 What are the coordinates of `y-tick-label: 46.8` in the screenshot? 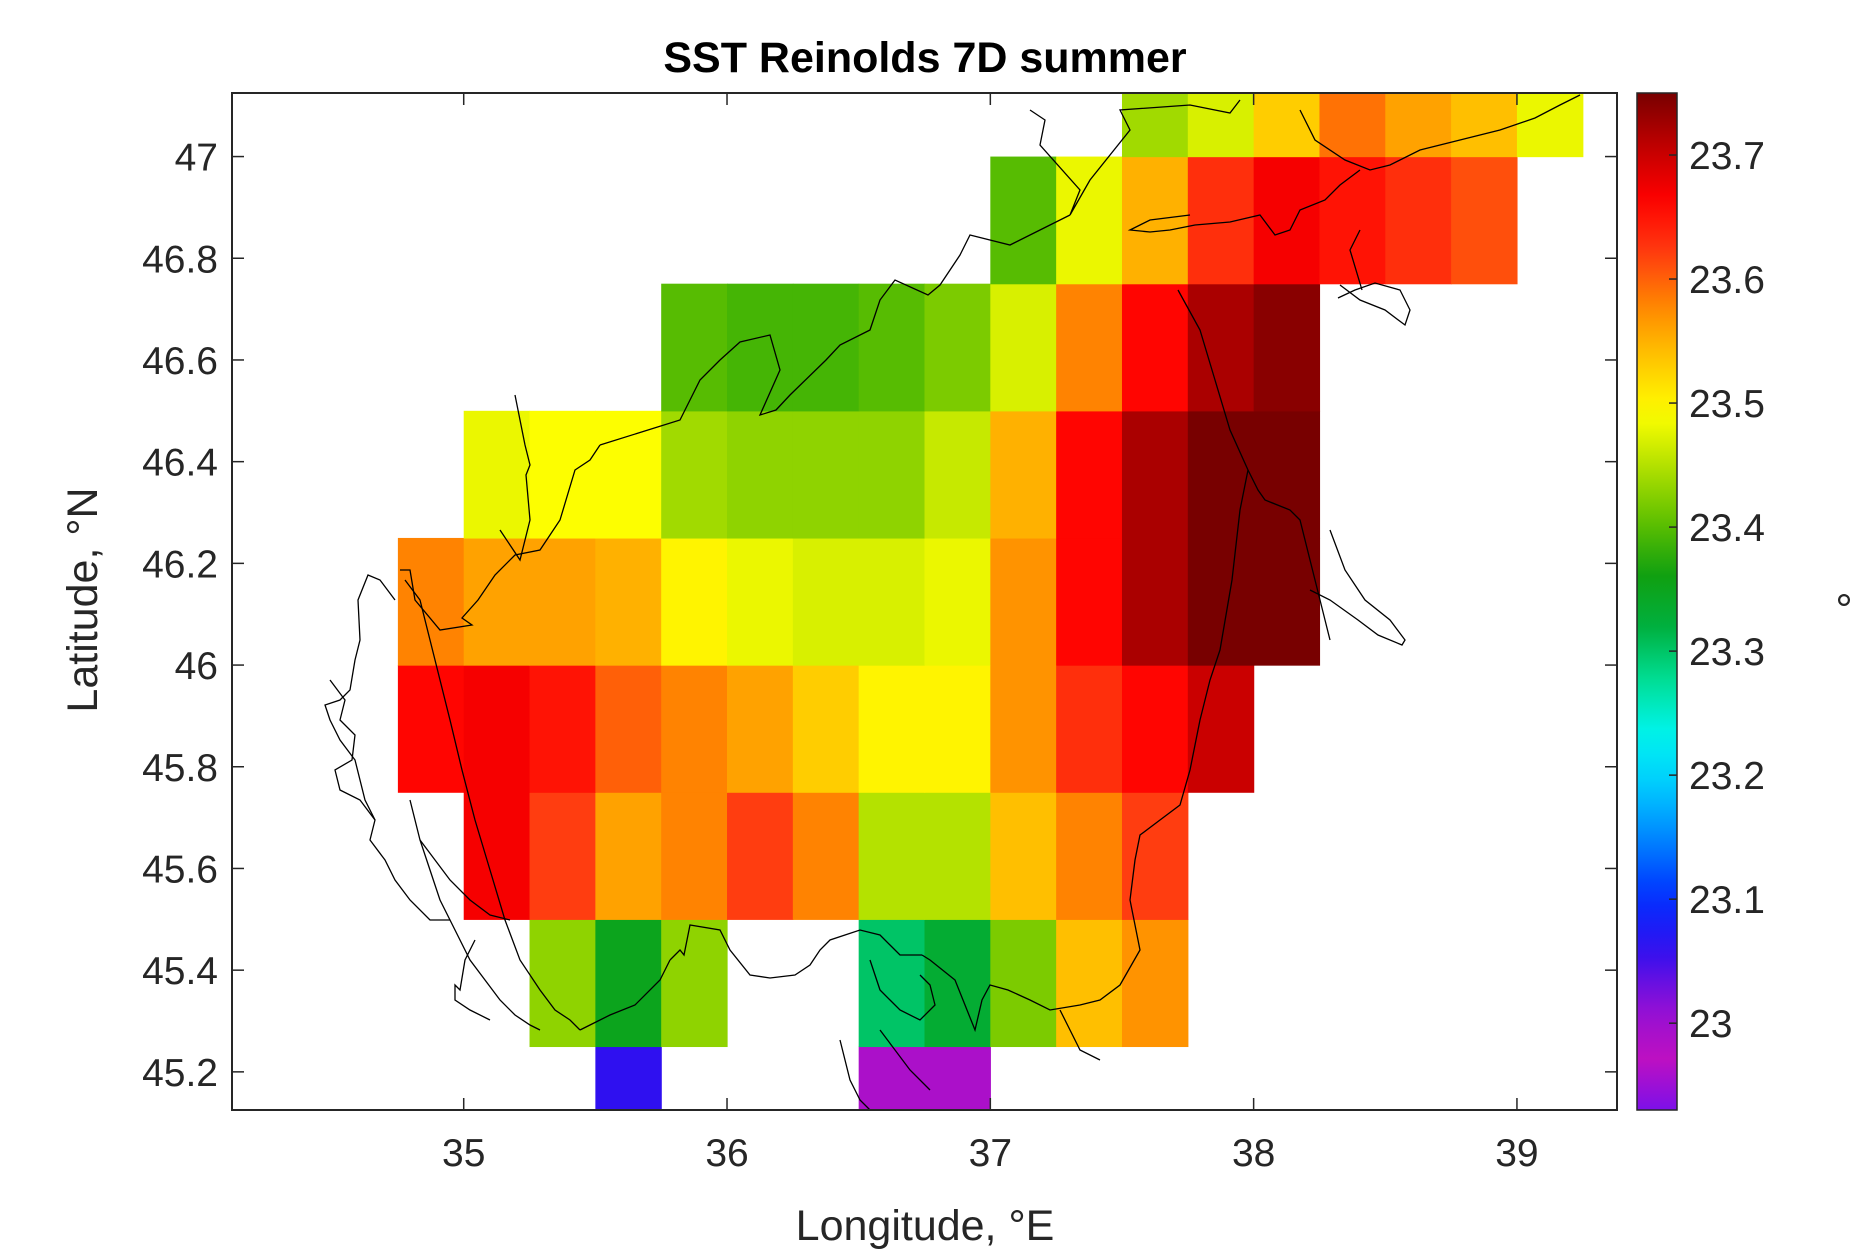 It's located at (180, 259).